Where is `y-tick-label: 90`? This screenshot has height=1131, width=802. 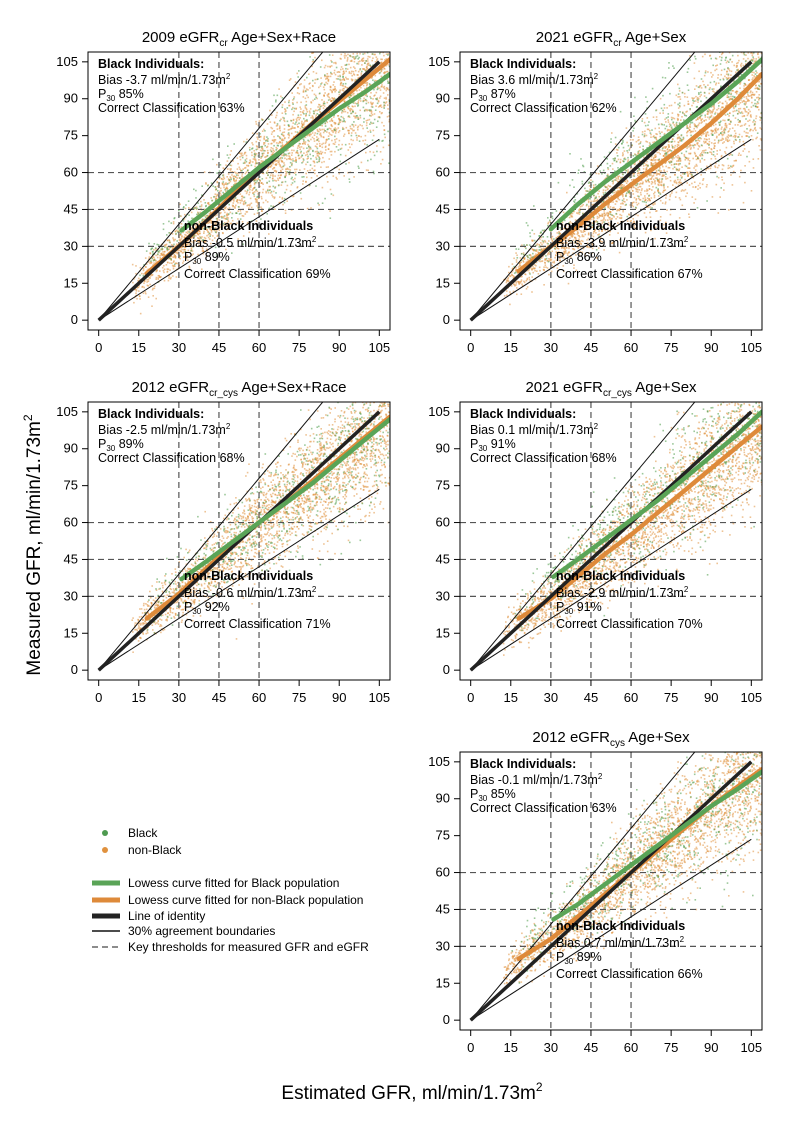
y-tick-label: 90 is located at coordinates (71, 98).